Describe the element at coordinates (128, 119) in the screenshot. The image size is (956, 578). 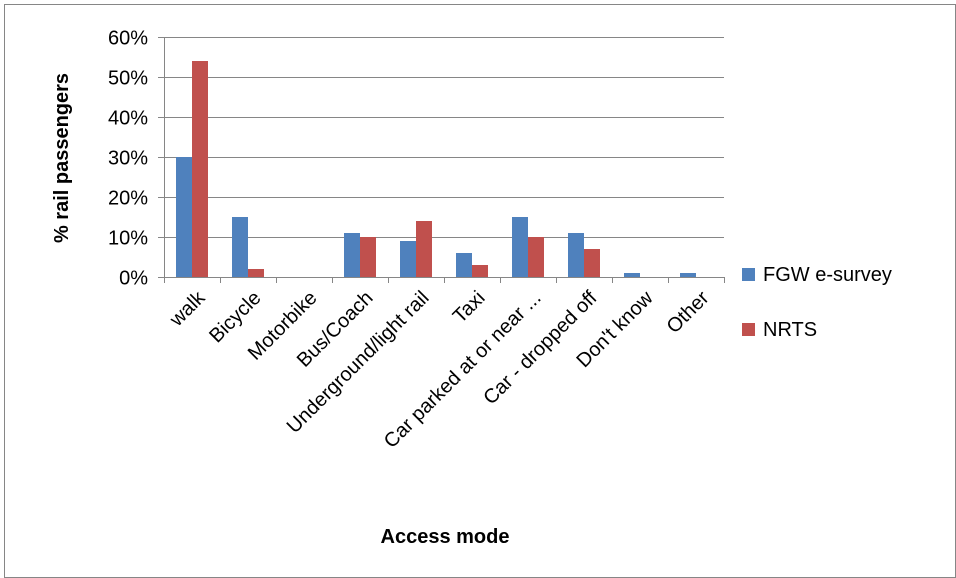
I see `y-tick-label: 40%` at that location.